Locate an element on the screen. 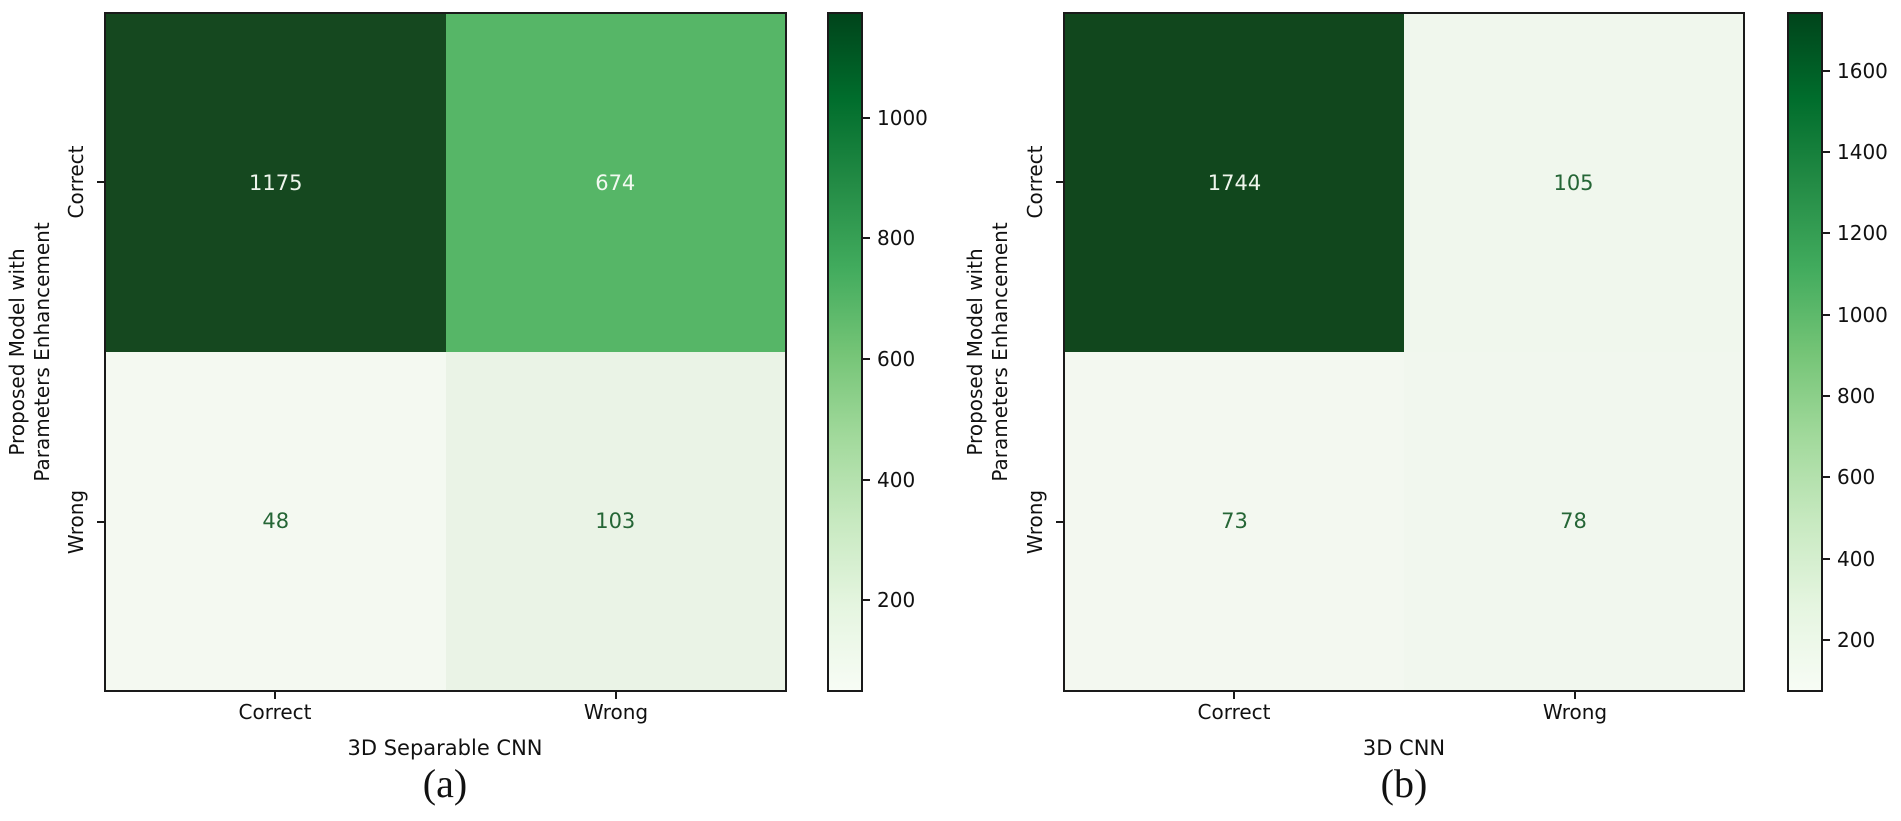  cell-value: 103 is located at coordinates (615, 521).